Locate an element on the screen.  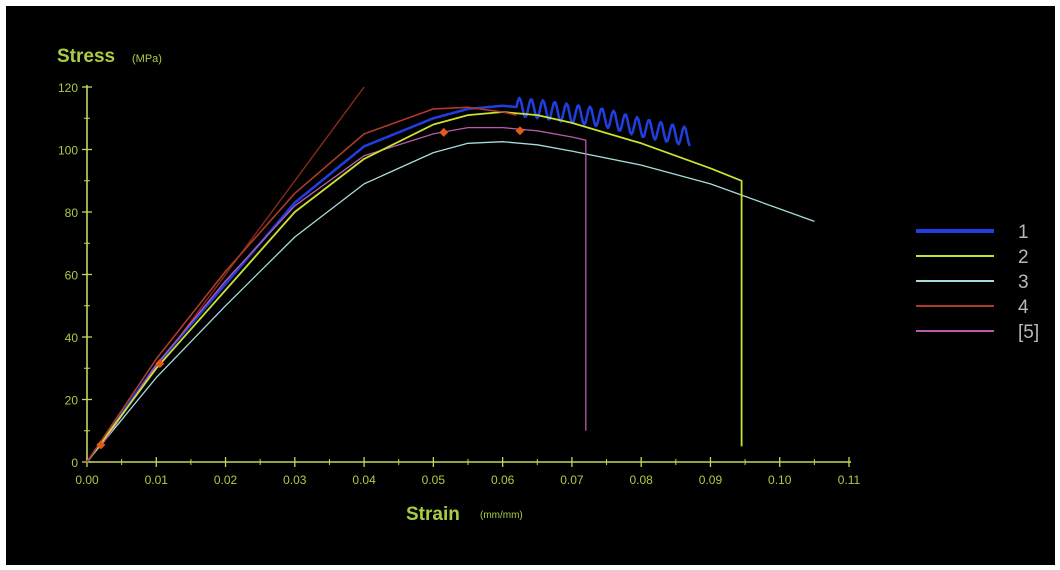
x-tick-label: 0.04 is located at coordinates (364, 480).